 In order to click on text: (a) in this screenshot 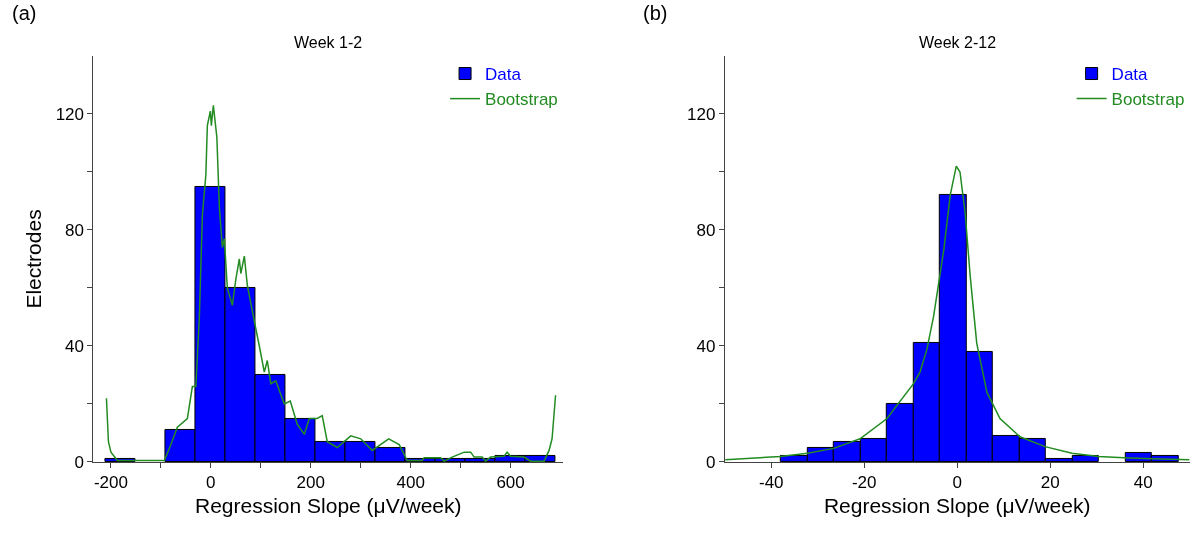, I will do `click(24, 13)`.